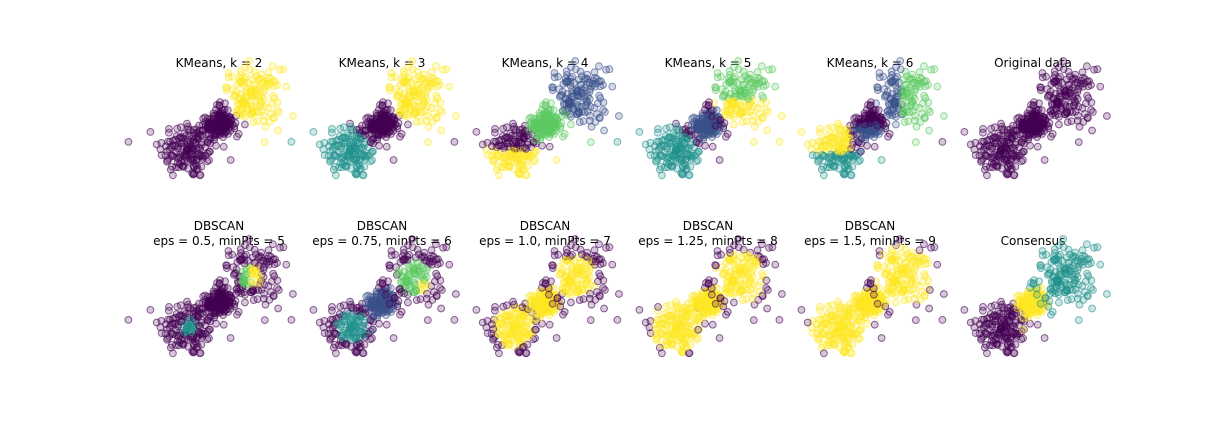  Describe the element at coordinates (1024, 118) in the screenshot. I see `panel-6: Original data` at that location.